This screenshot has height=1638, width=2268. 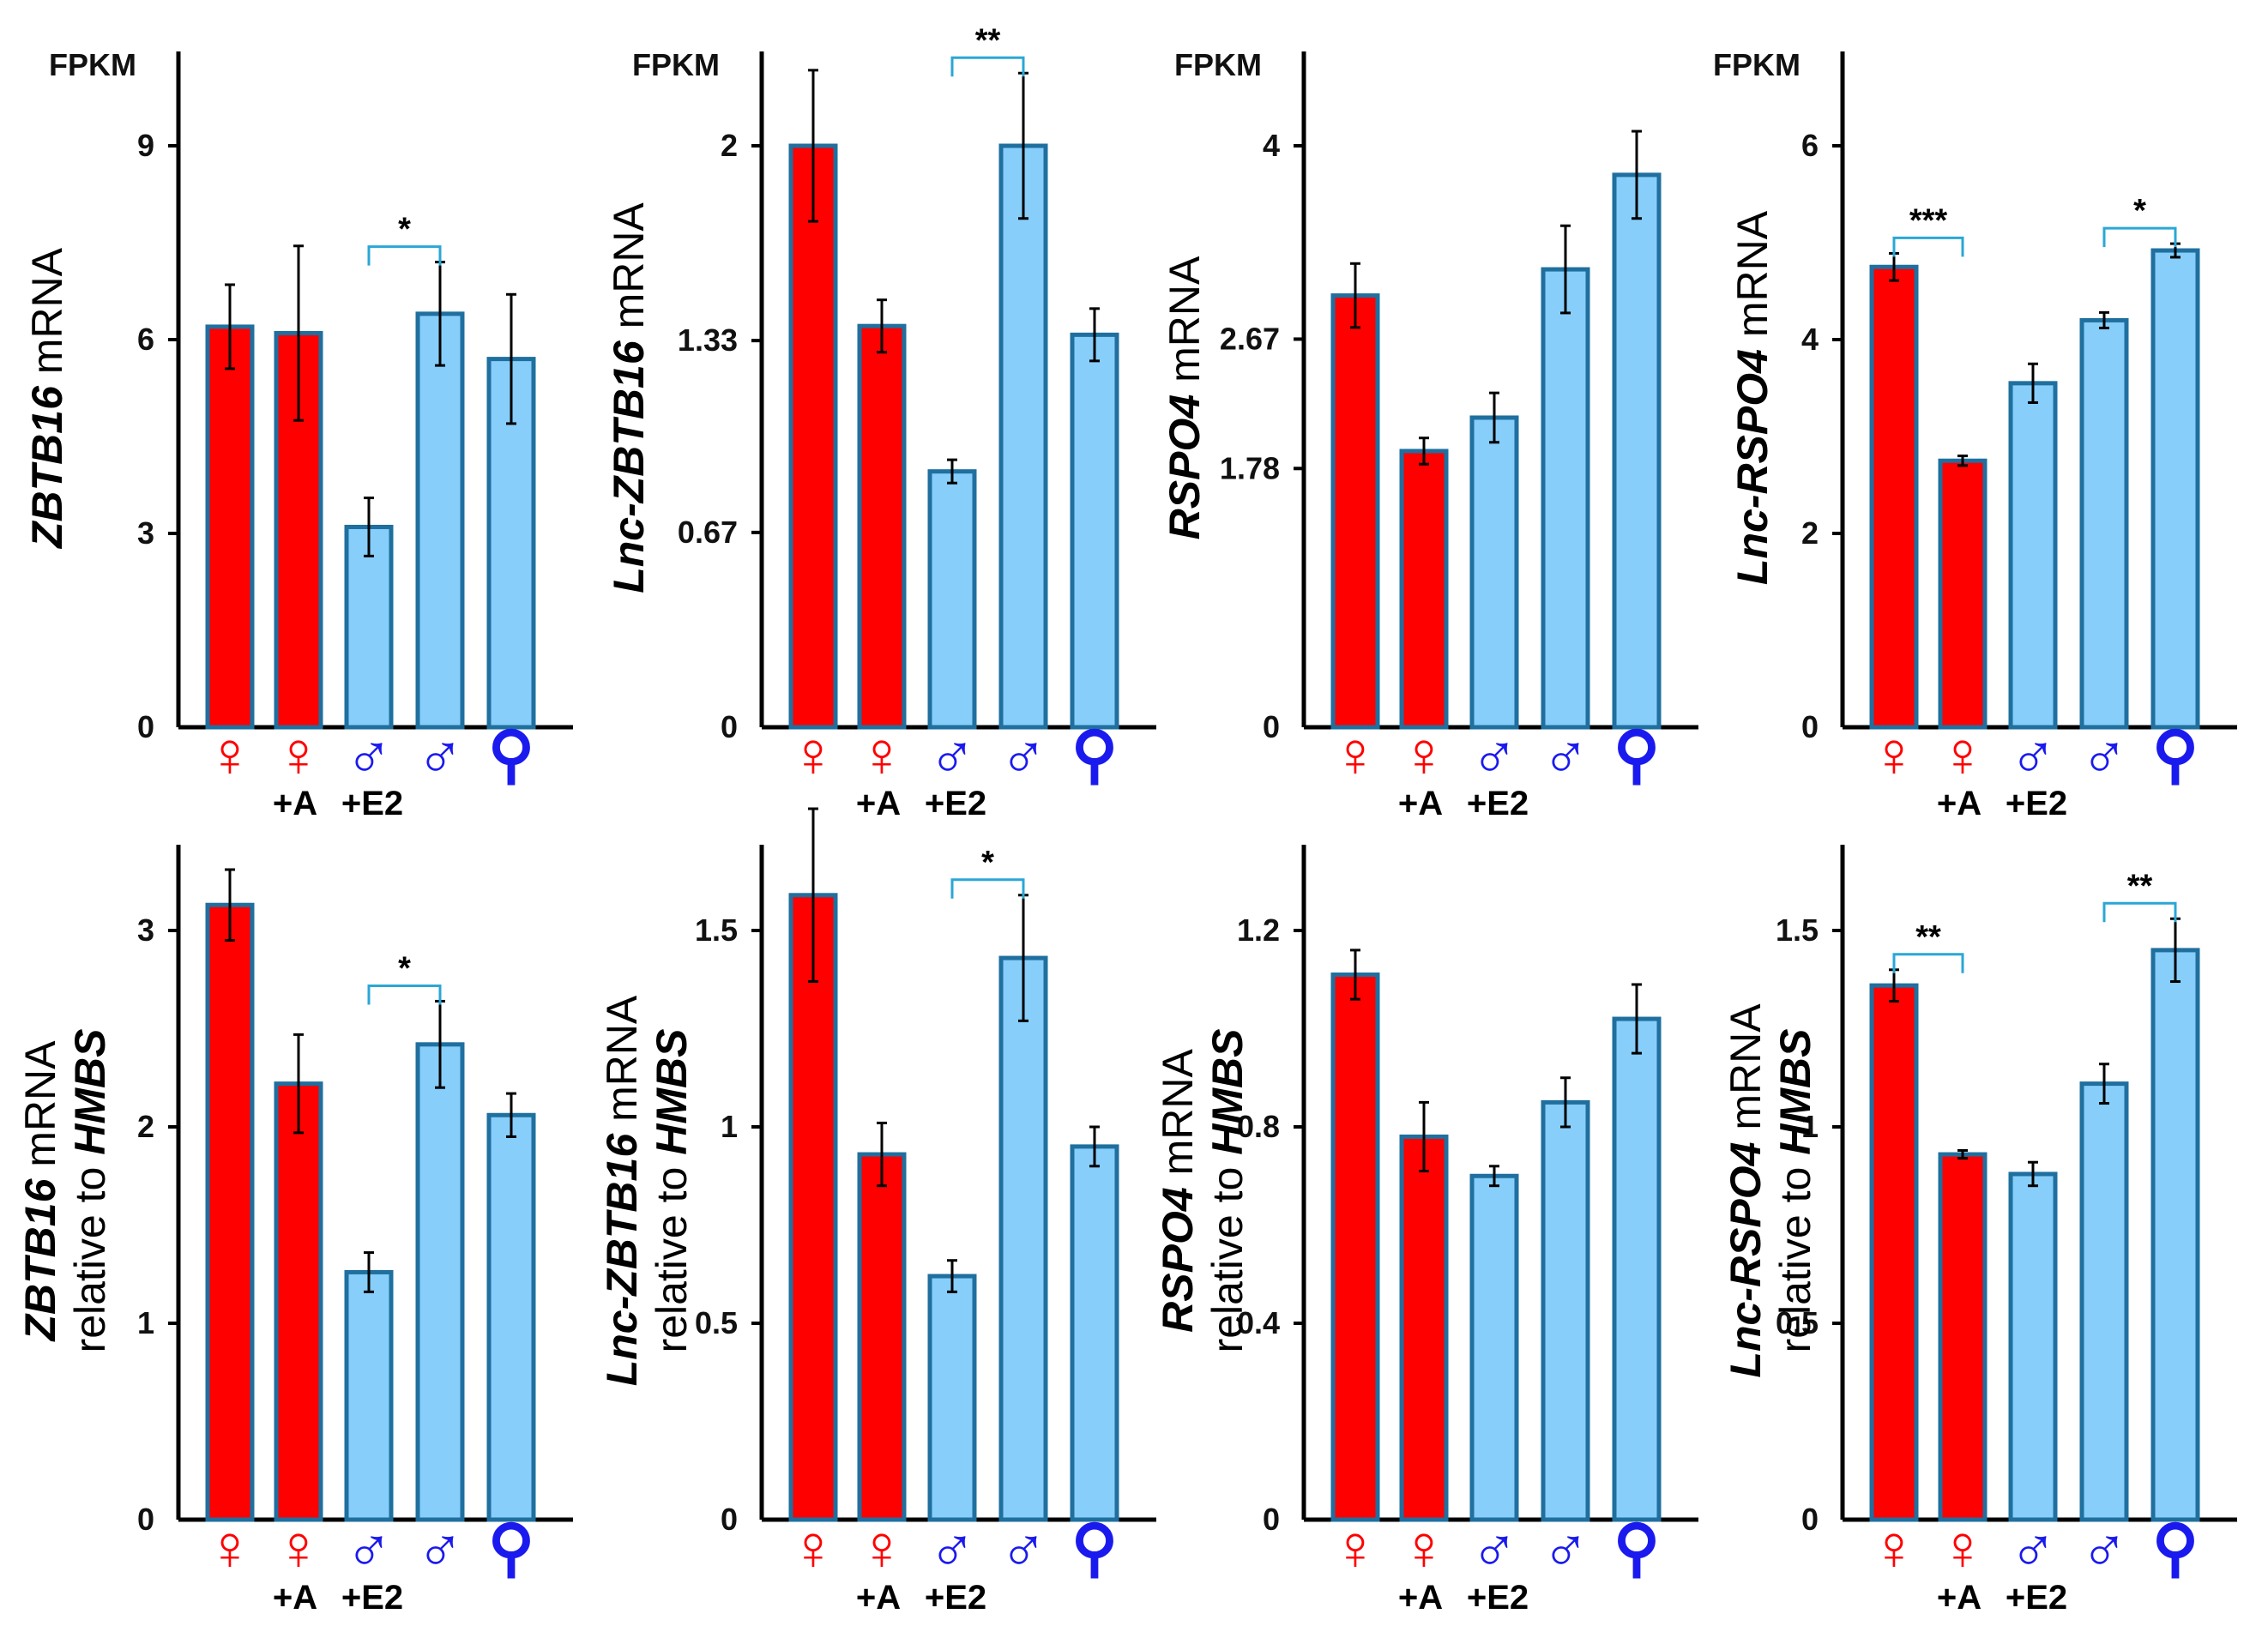 I want to click on y-axis-label-part: Lnc-RSPO4, so click(x=1746, y=1260).